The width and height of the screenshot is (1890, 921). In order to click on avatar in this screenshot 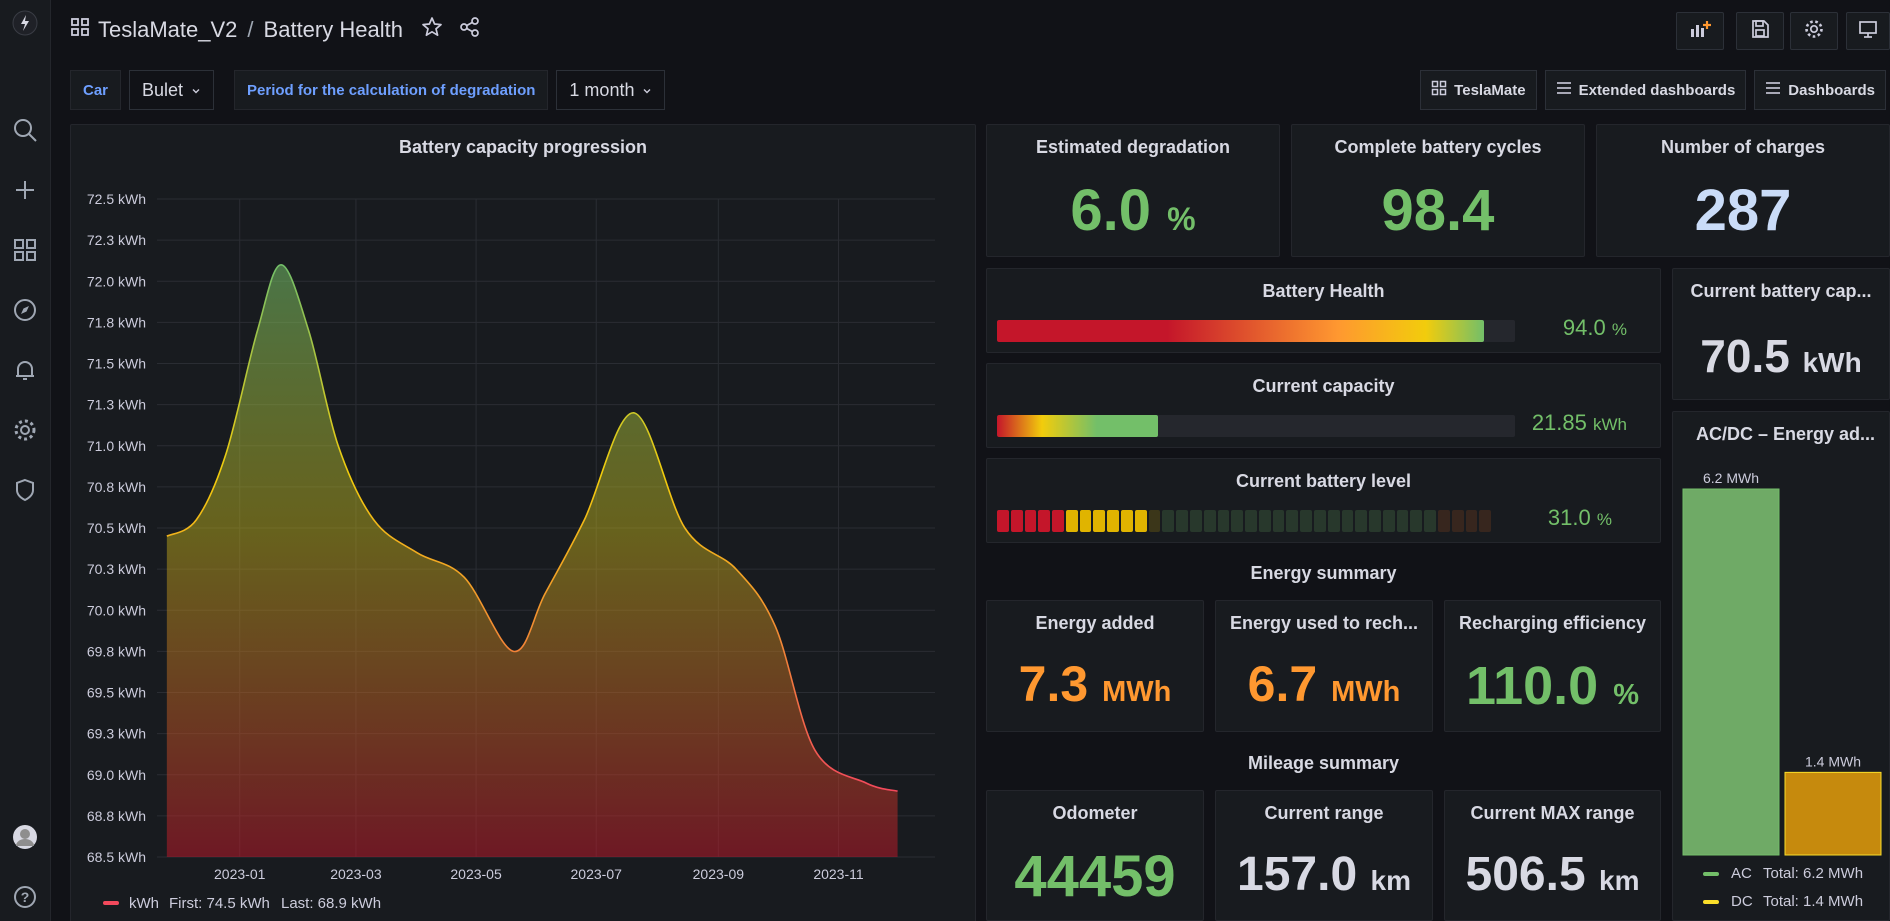, I will do `click(25, 837)`.